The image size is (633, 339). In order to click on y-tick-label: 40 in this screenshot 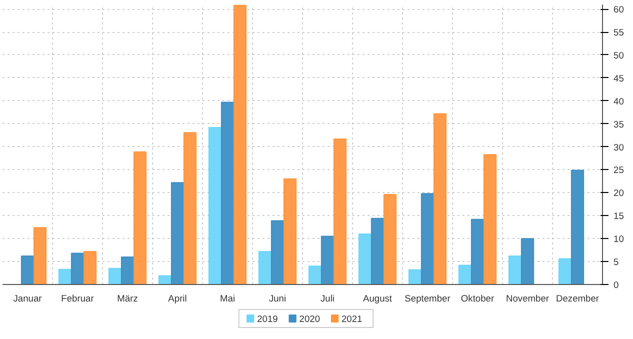, I will do `click(619, 101)`.